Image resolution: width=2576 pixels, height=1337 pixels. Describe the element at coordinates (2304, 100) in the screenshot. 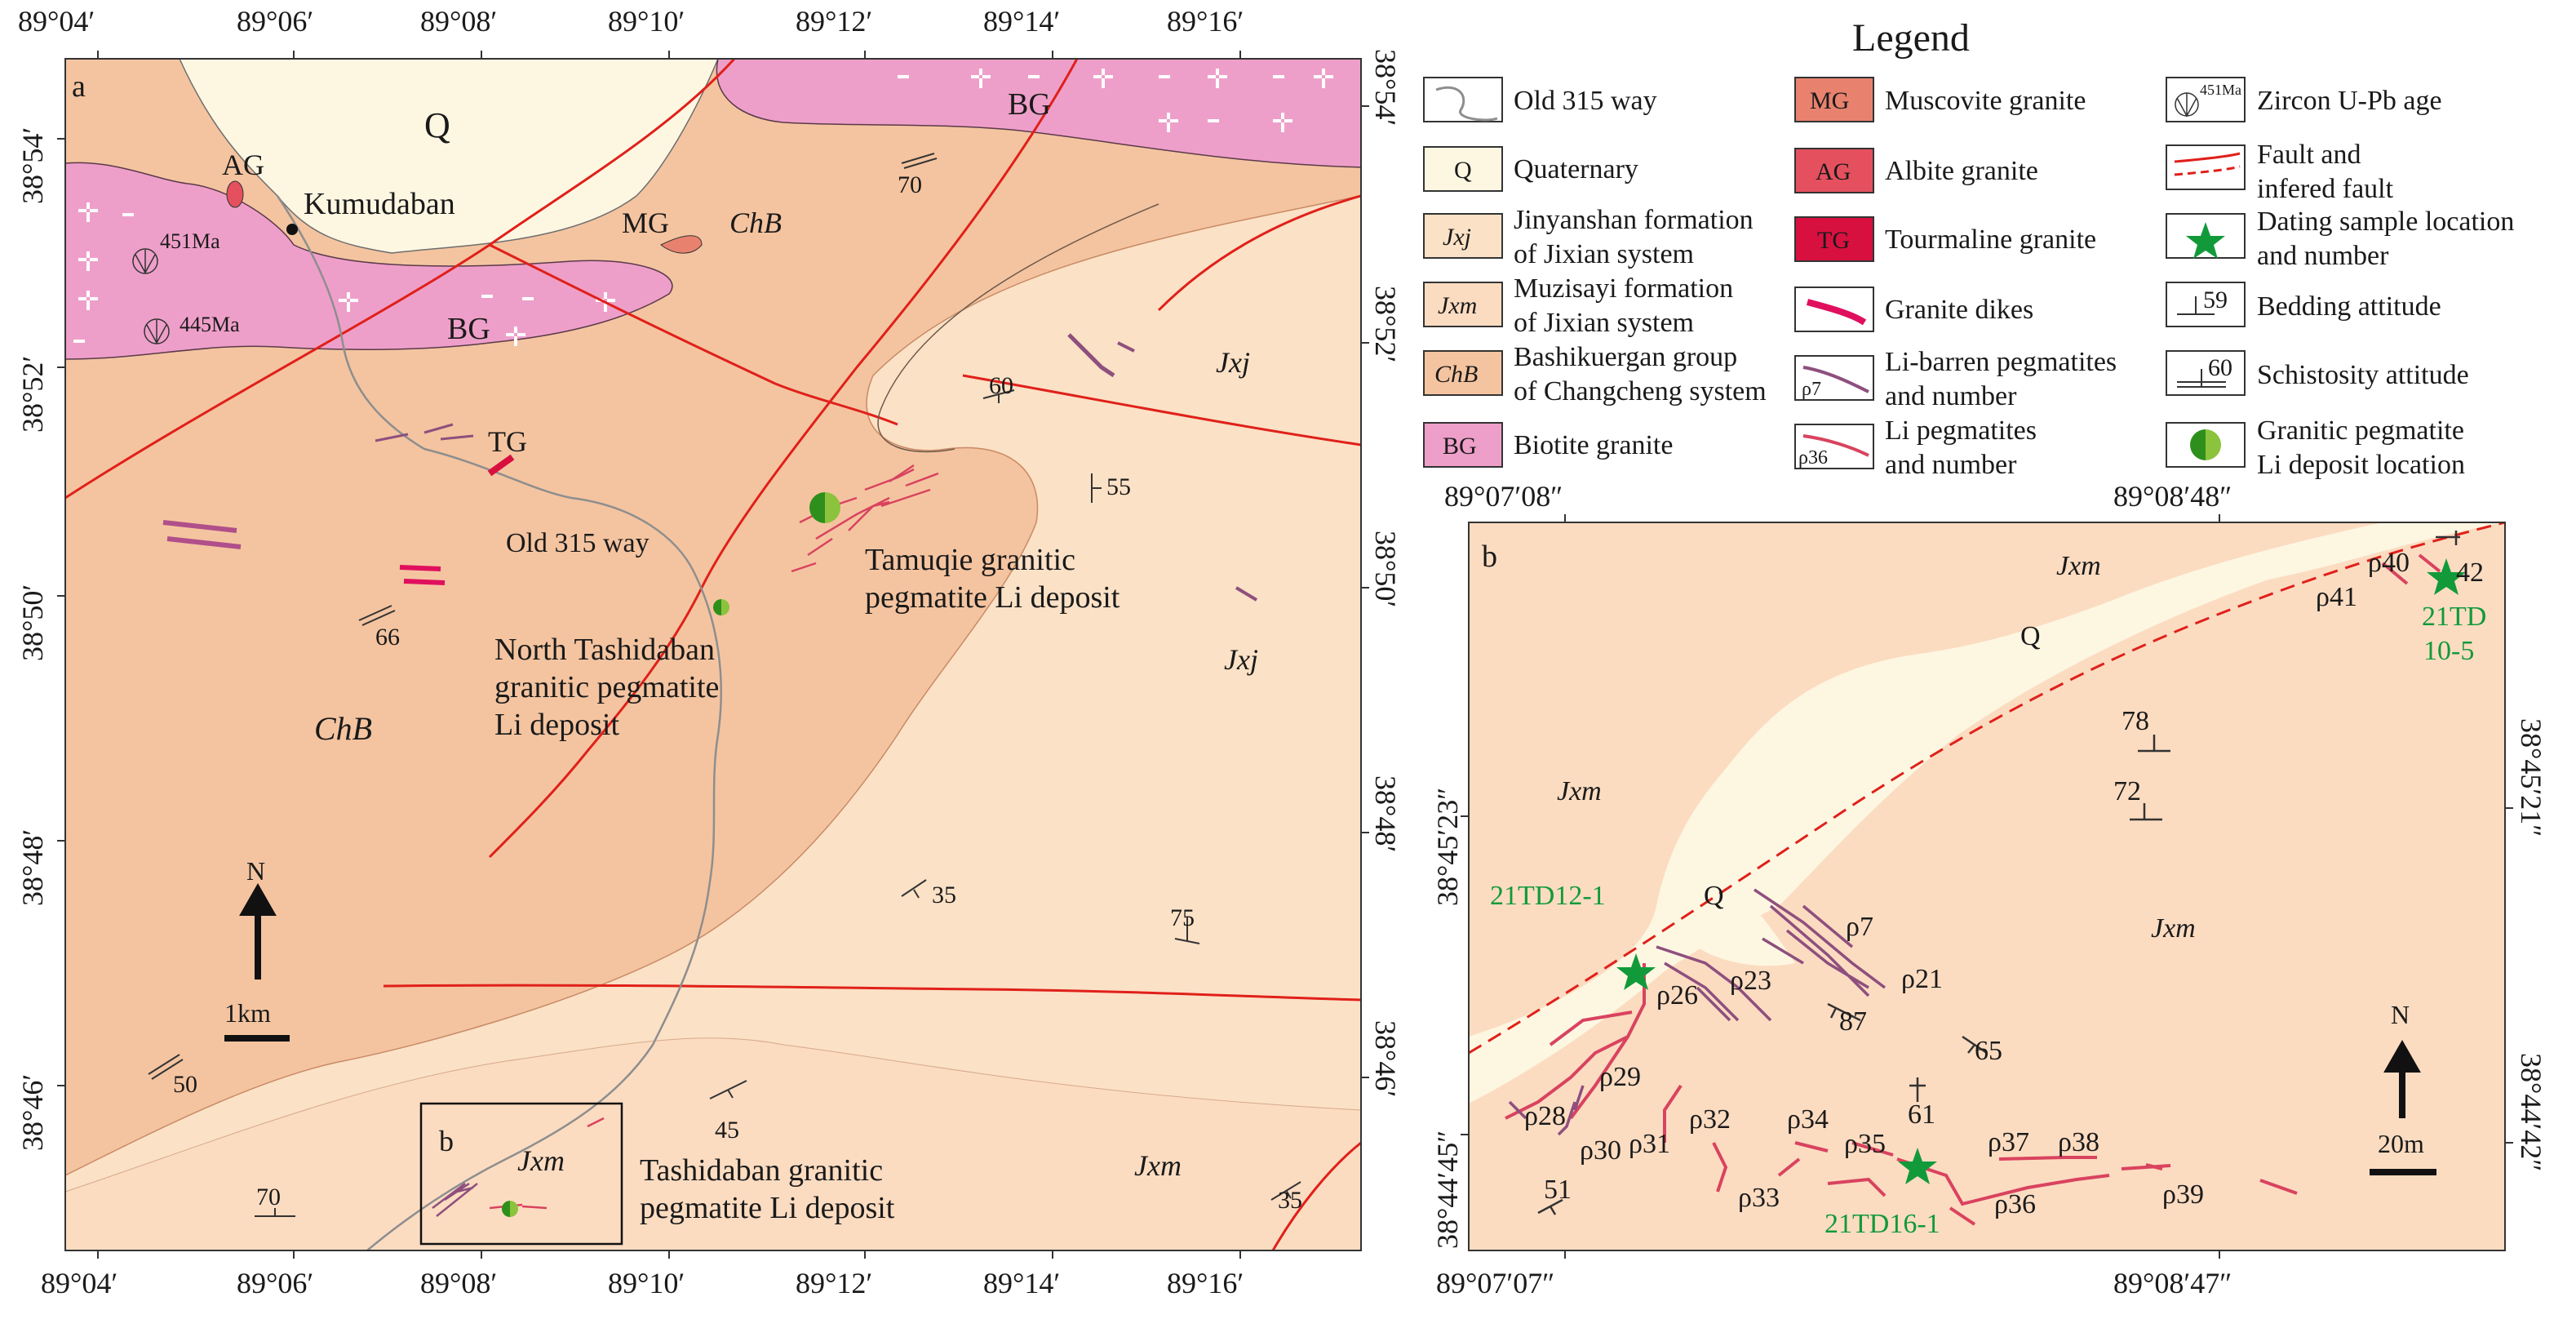

I see `legend-item-zircon-age: 451Ma Zircon U-Pb age` at that location.